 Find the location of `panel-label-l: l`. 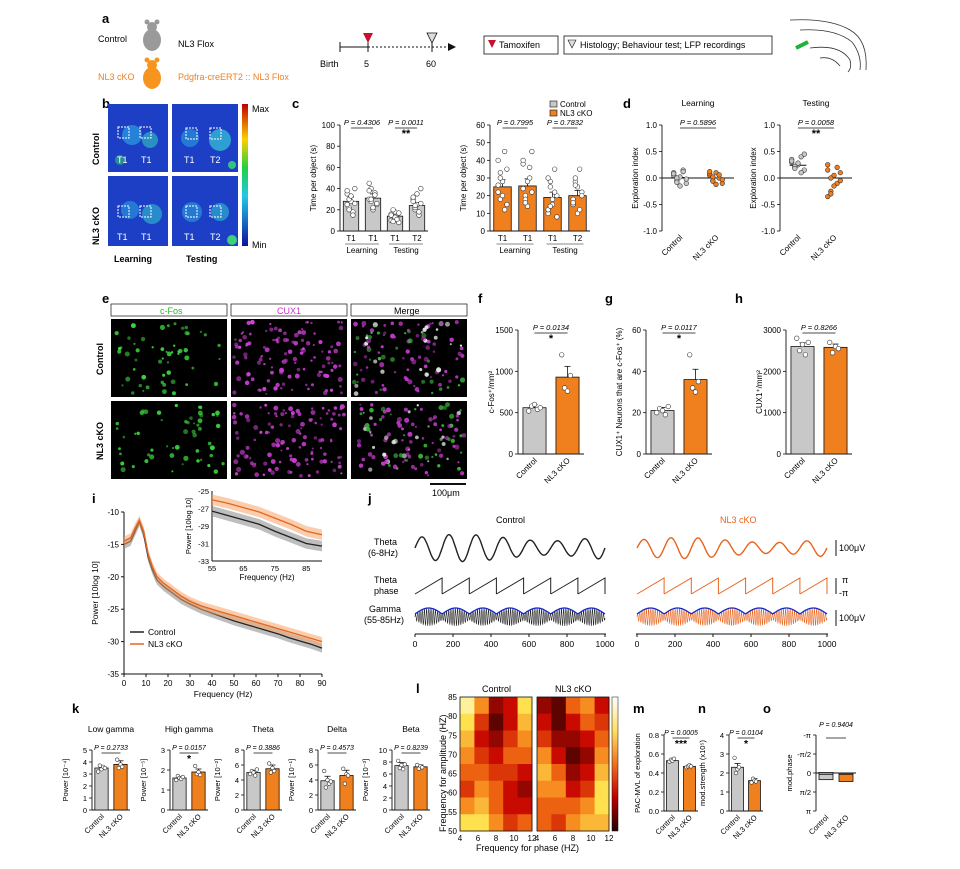

panel-label-l: l is located at coordinates (418, 688).